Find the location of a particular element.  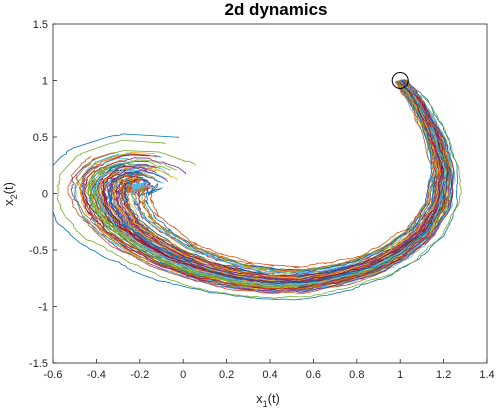

x-tick-label: -0.2 is located at coordinates (139, 375).